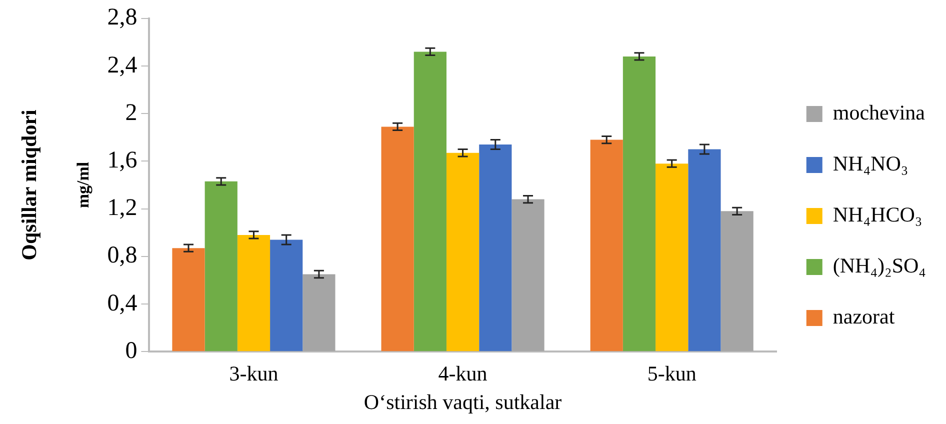 This screenshot has width=946, height=424. I want to click on legend-label: NH₄NO₃, so click(870, 164).